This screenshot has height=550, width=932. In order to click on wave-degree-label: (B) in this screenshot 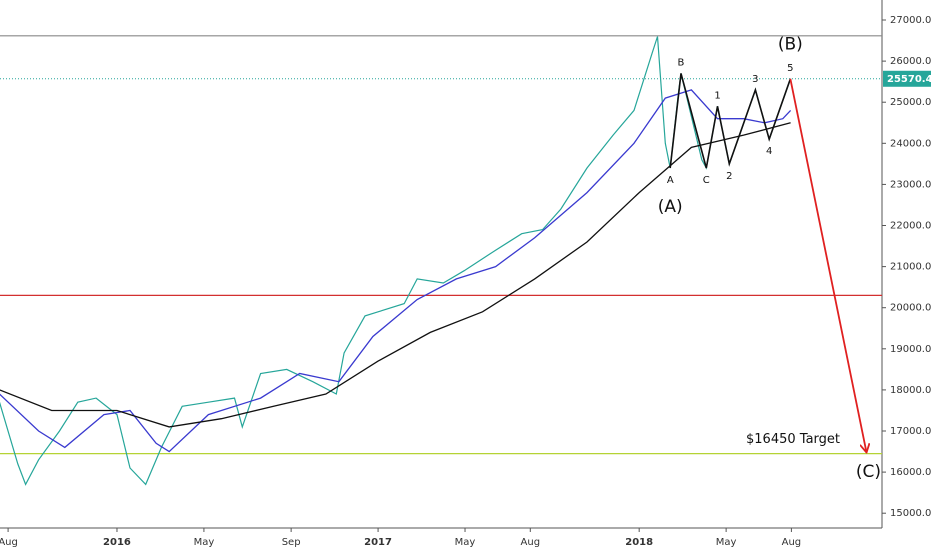, I will do `click(790, 45)`.